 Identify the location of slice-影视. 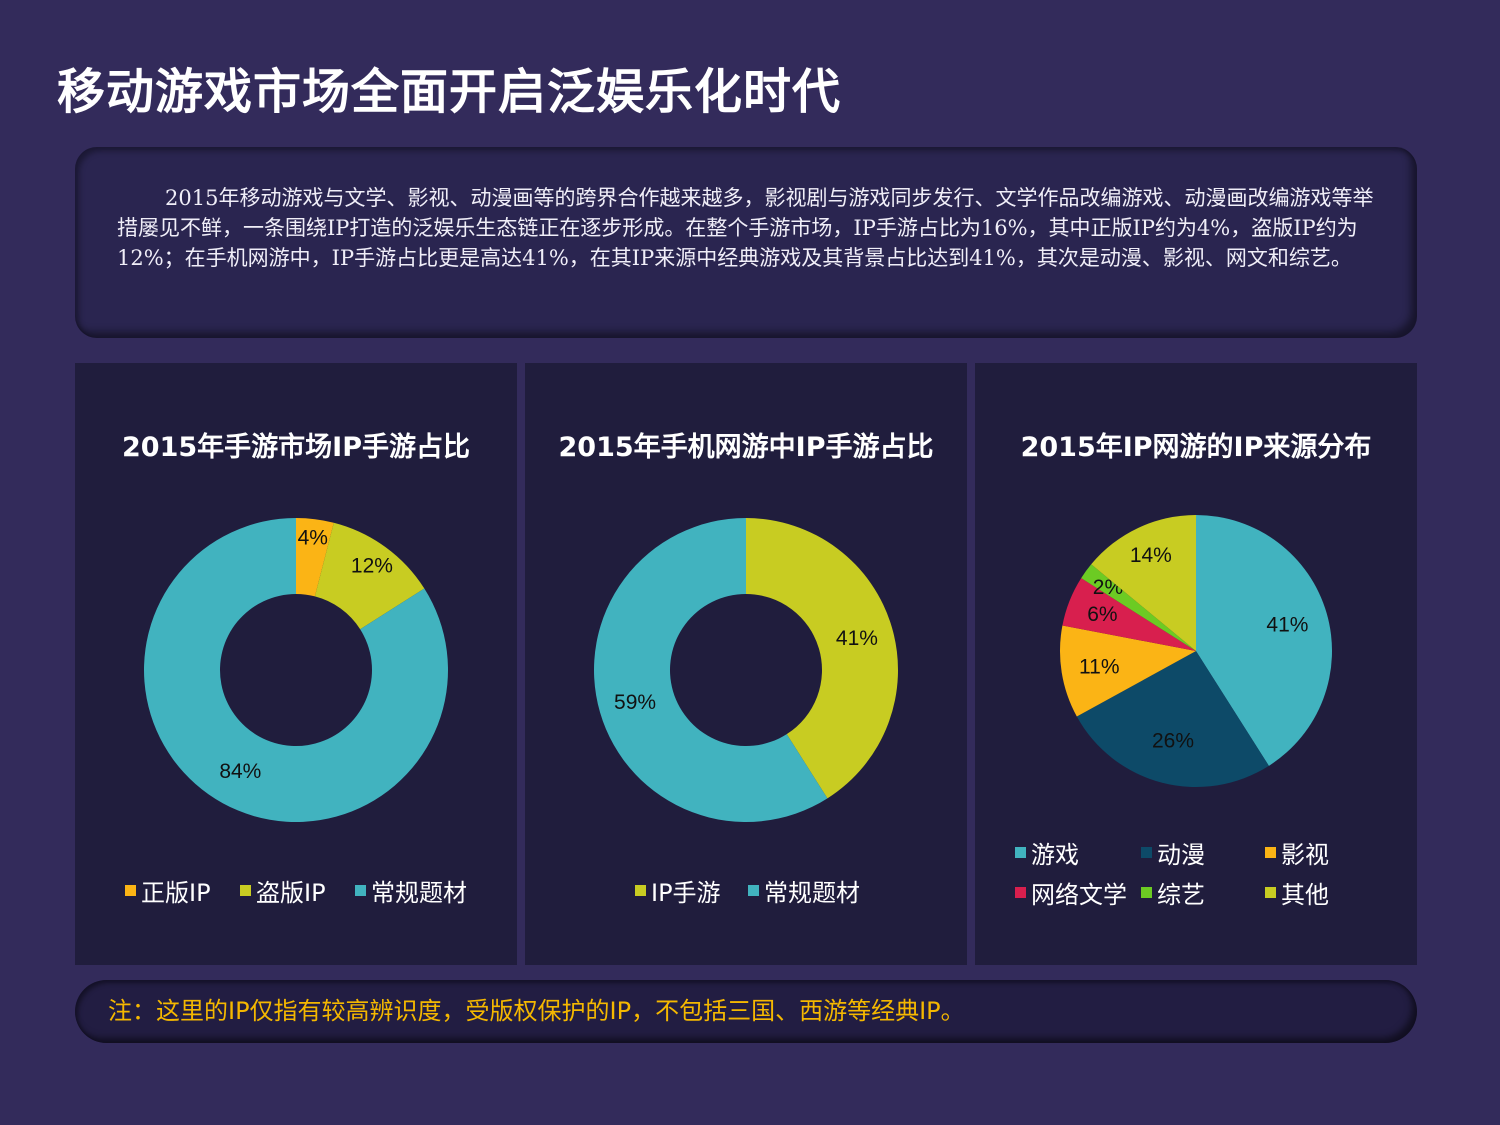
(1128, 671).